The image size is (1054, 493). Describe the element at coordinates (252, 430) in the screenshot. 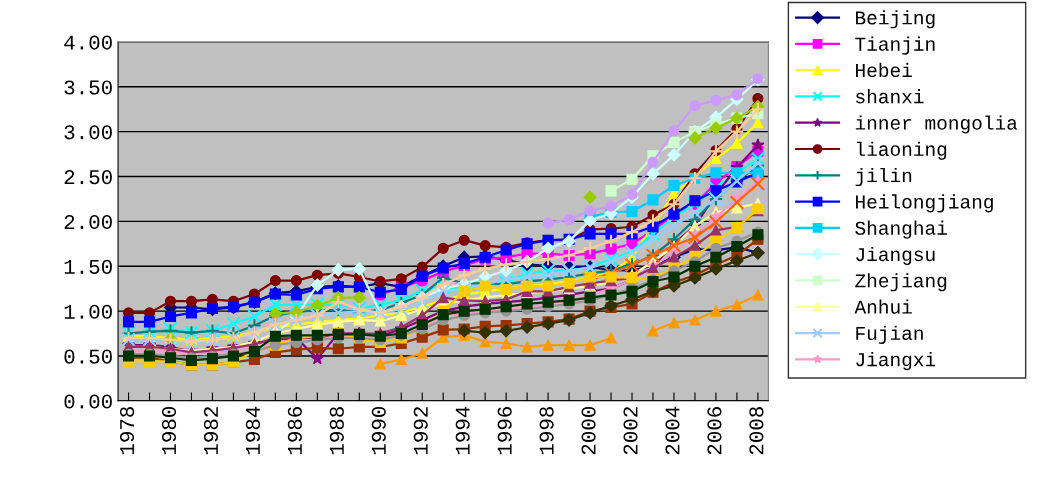

I see `x-tick-label: 1984` at that location.